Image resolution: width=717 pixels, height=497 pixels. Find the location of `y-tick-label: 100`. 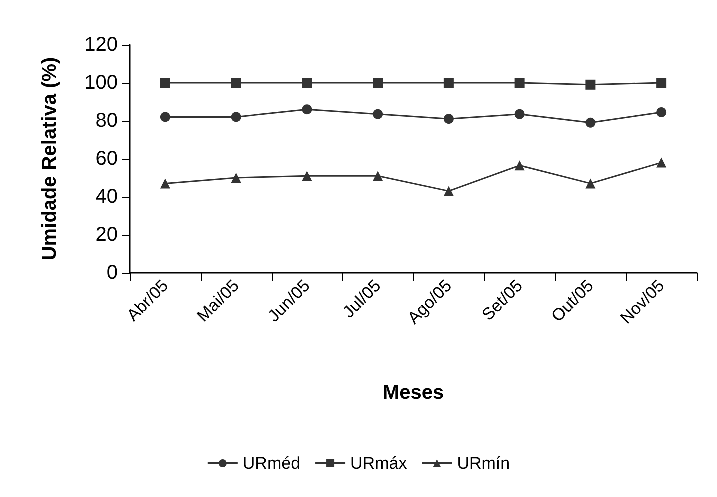

y-tick-label: 100 is located at coordinates (101, 83).